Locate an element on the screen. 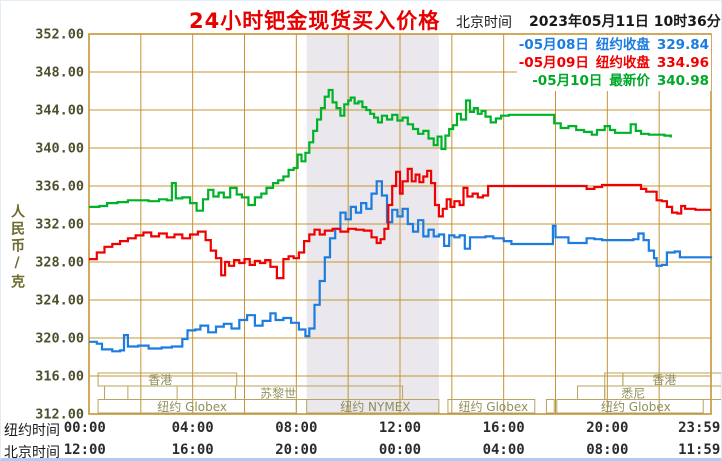  x-axis-row-beijing: 北京时间 12:00 16:00 20:00 00:00 04:00 08:00 11:59 is located at coordinates (361, 451).